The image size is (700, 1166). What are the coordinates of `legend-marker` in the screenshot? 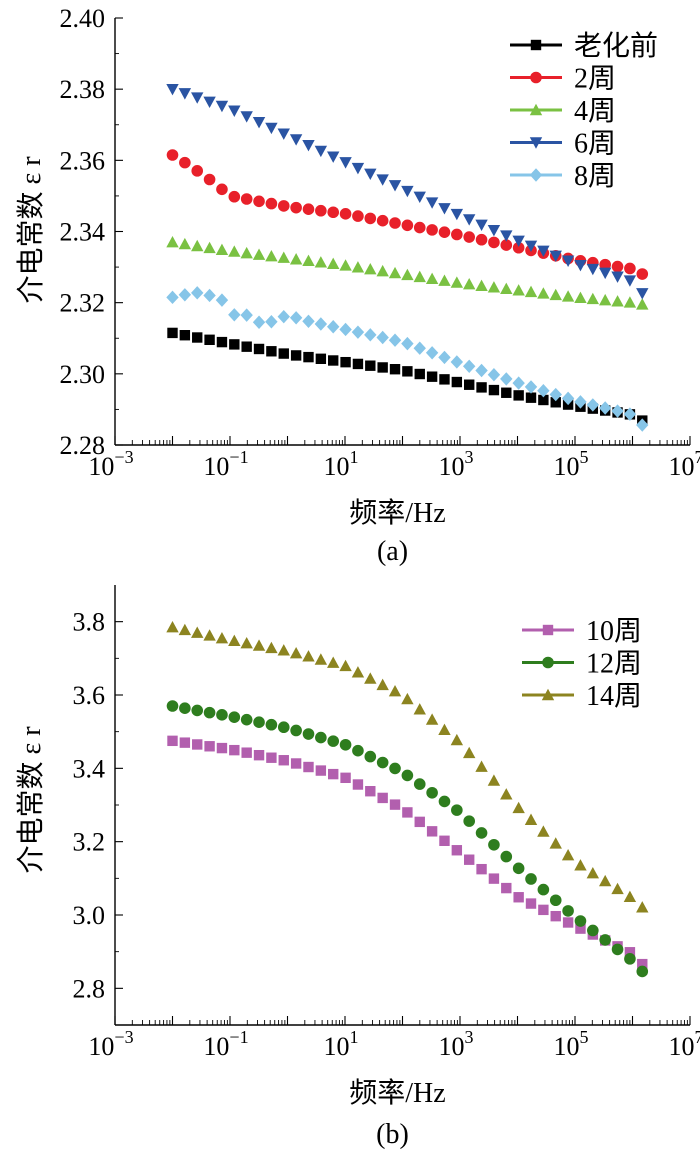 It's located at (548, 663).